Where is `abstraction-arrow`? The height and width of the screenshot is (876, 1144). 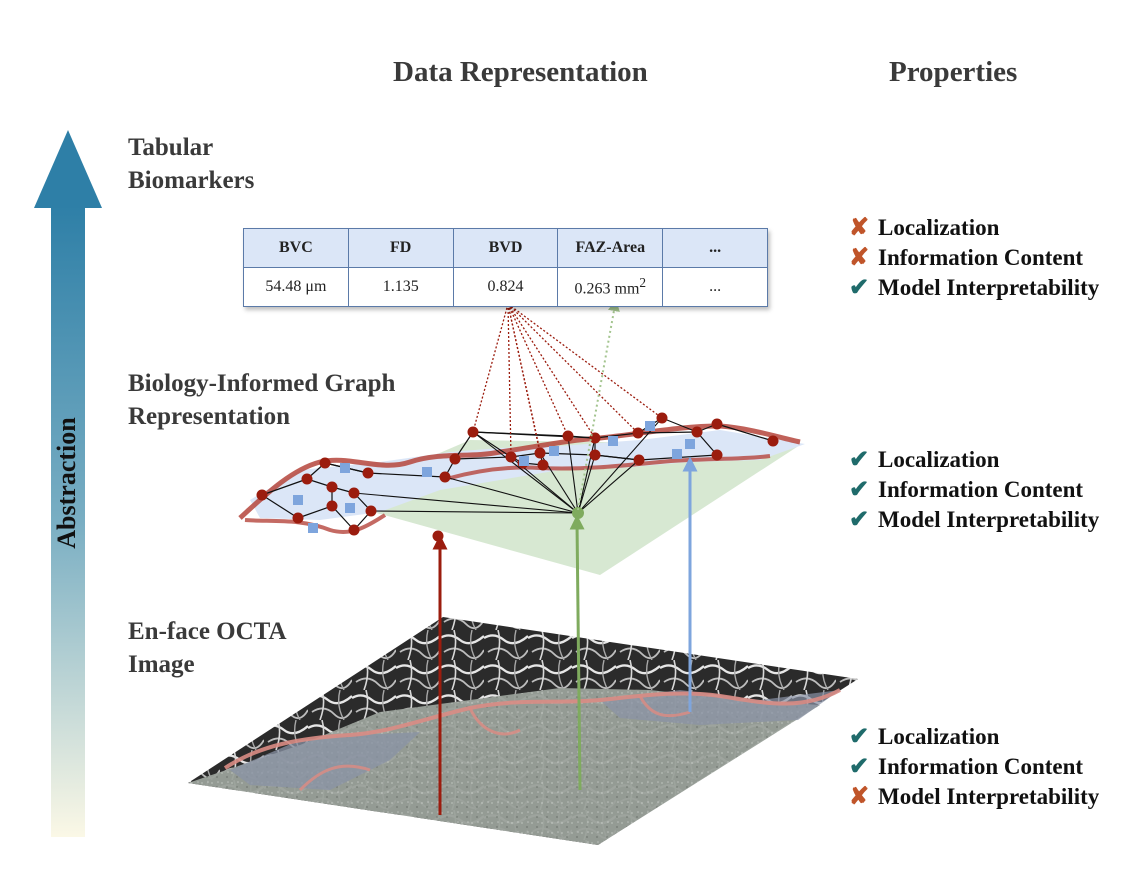 abstraction-arrow is located at coordinates (68, 483).